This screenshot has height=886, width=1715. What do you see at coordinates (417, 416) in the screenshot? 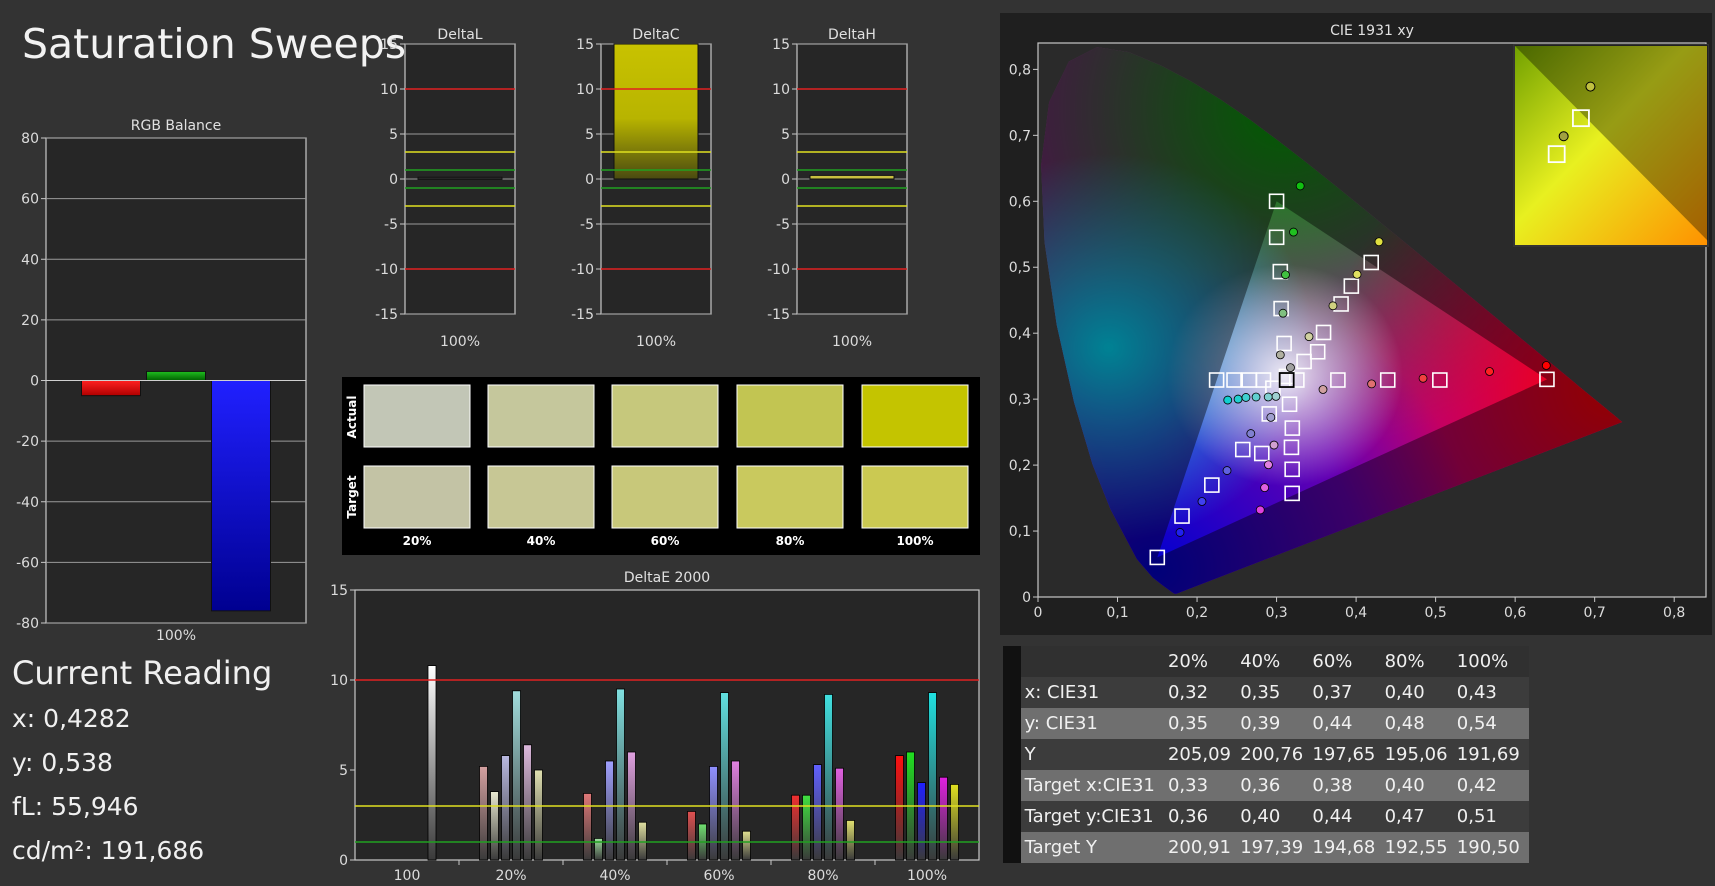
I see `actual-swatch` at bounding box center [417, 416].